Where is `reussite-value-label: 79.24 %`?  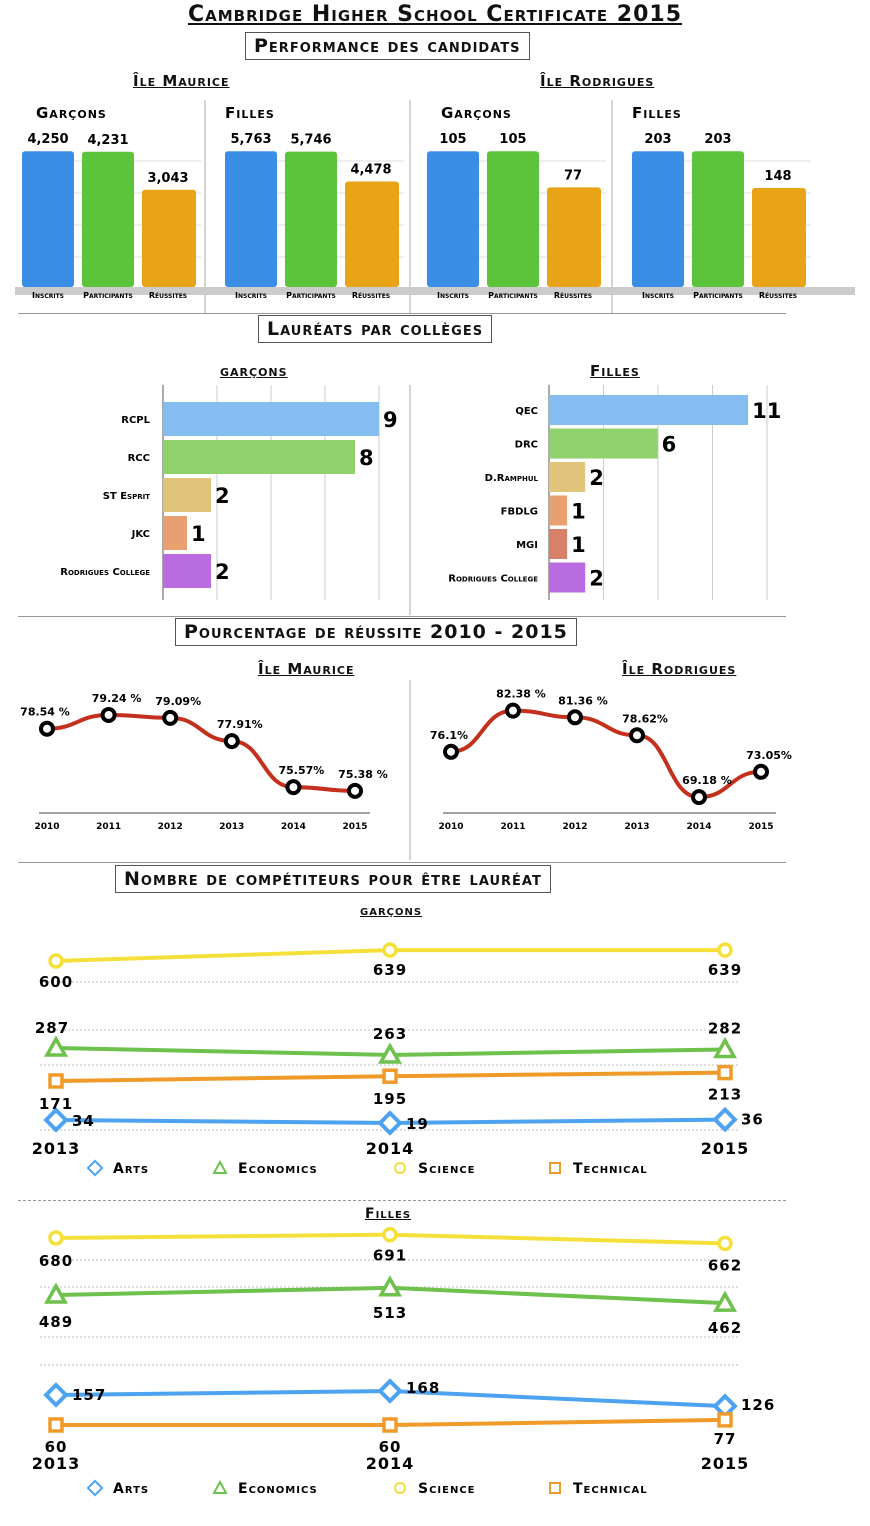 reussite-value-label: 79.24 % is located at coordinates (117, 698).